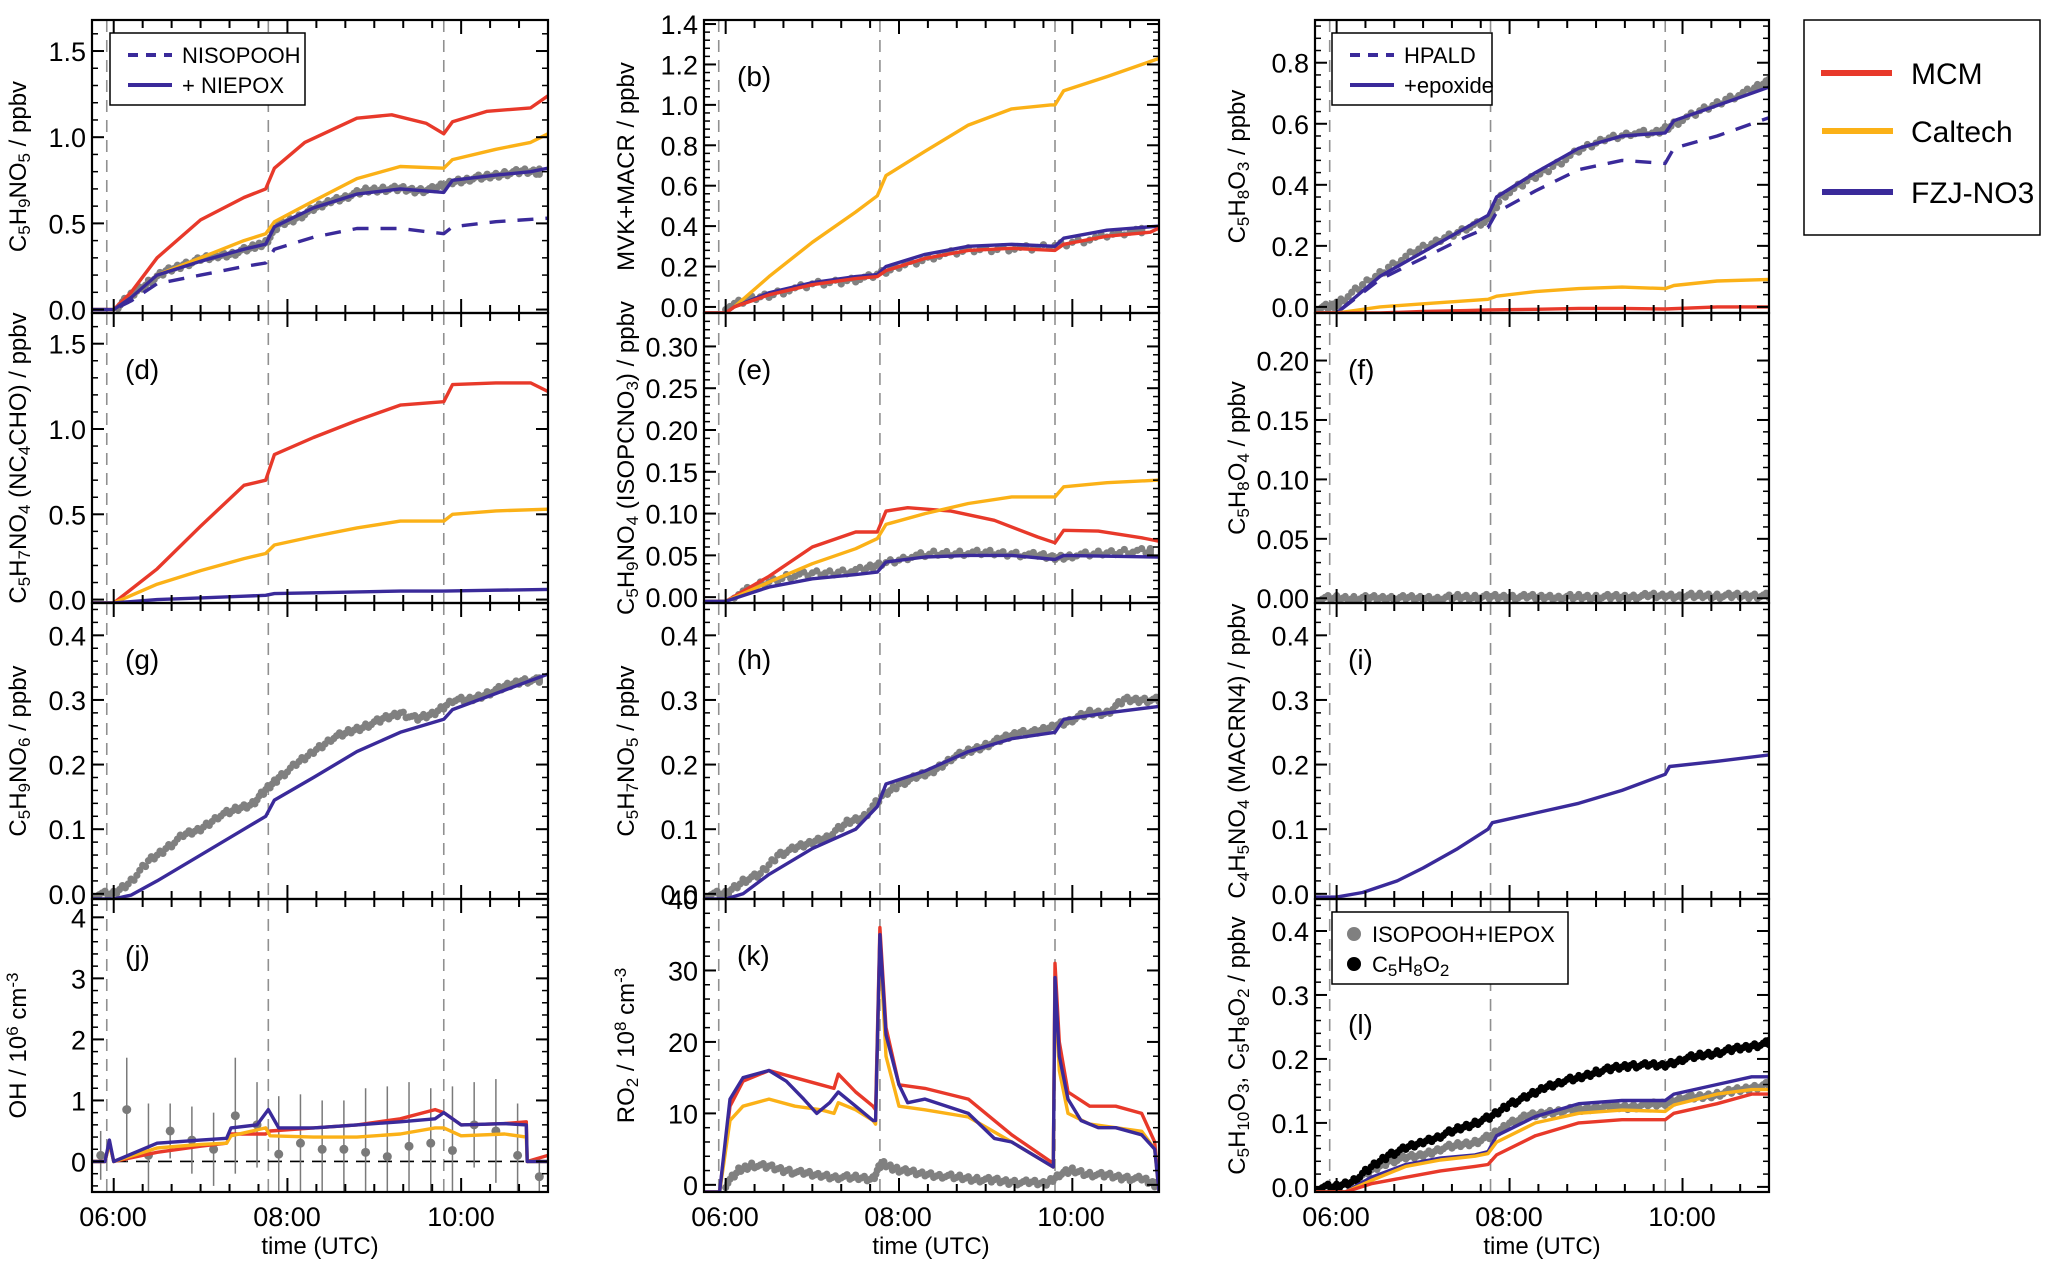 This screenshot has height=1270, width=2067. What do you see at coordinates (754, 76) in the screenshot?
I see `panel-label-b: (b)` at bounding box center [754, 76].